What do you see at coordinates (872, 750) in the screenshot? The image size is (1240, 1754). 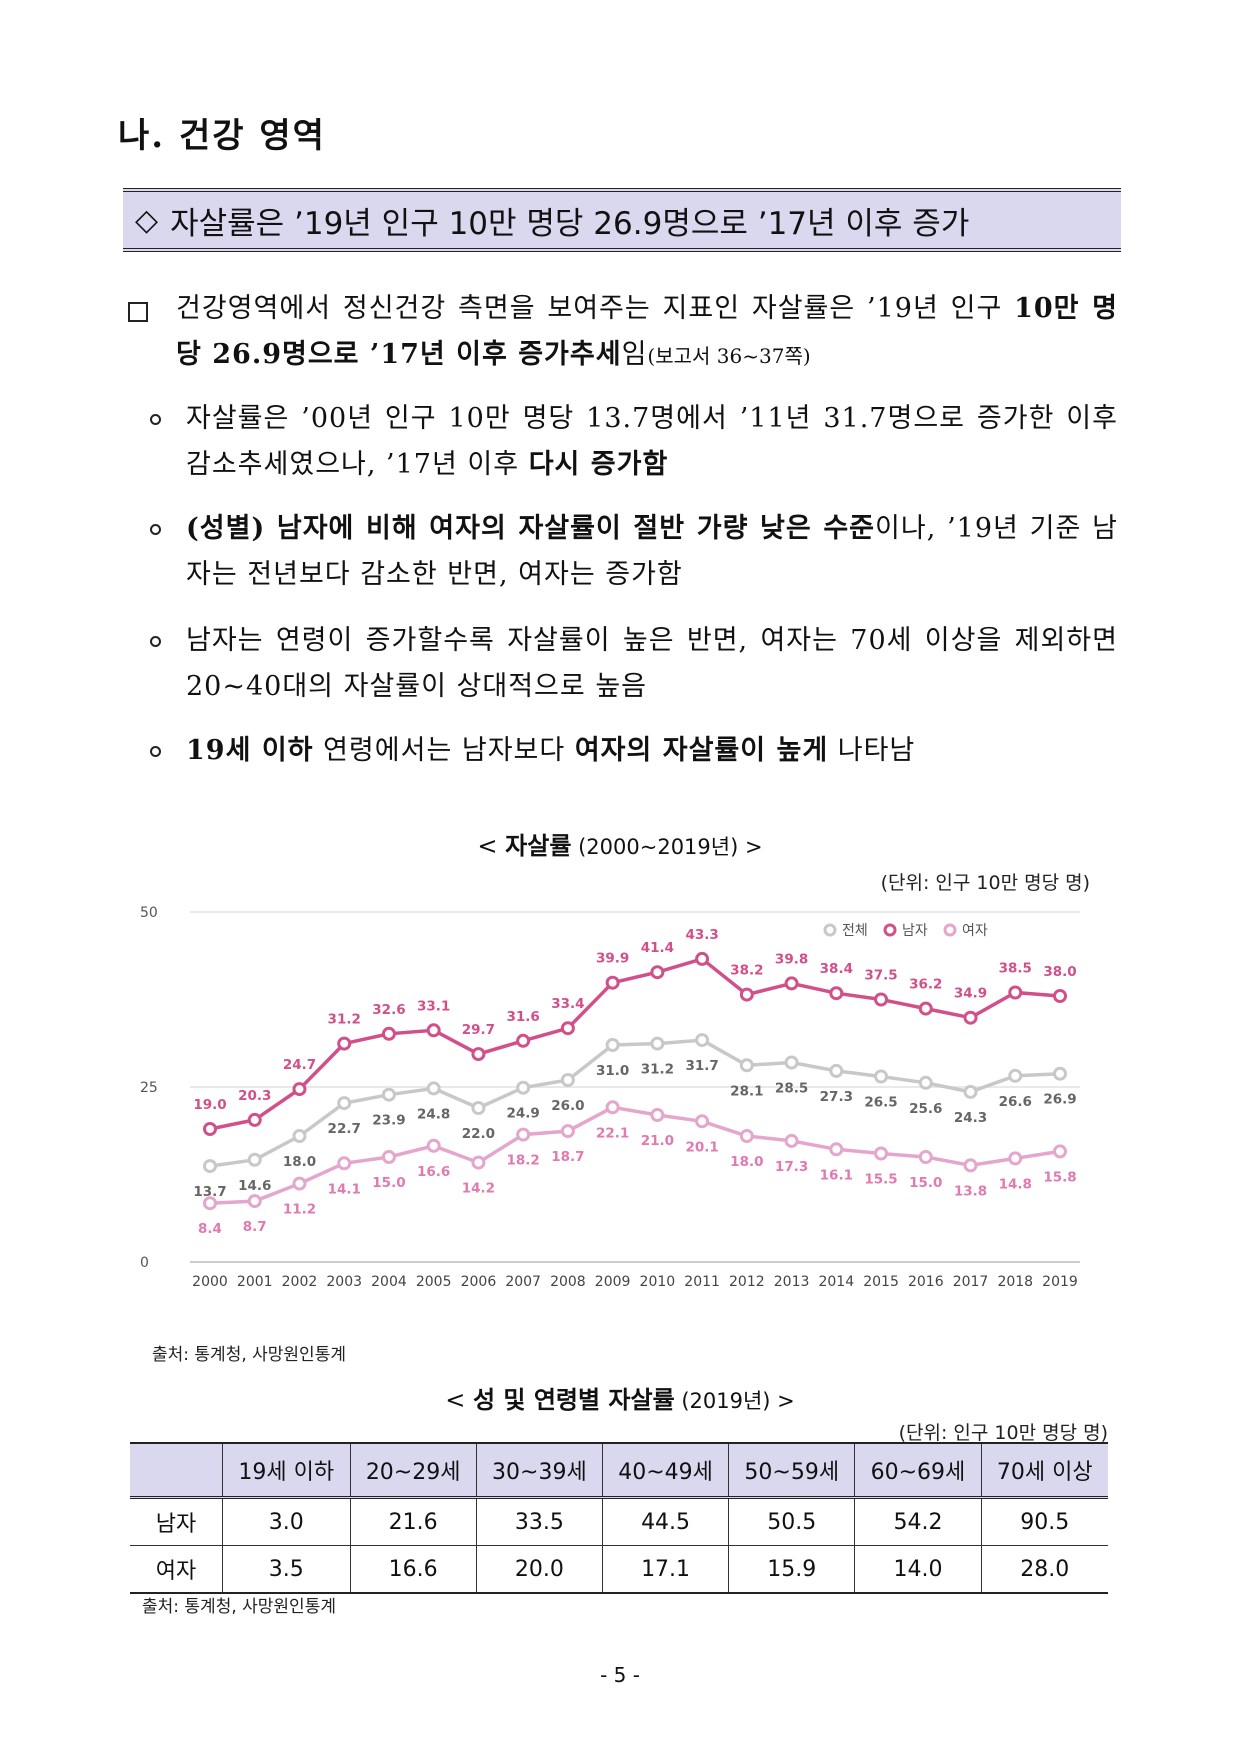 I see `bullet-4-plain-2: 나타남` at bounding box center [872, 750].